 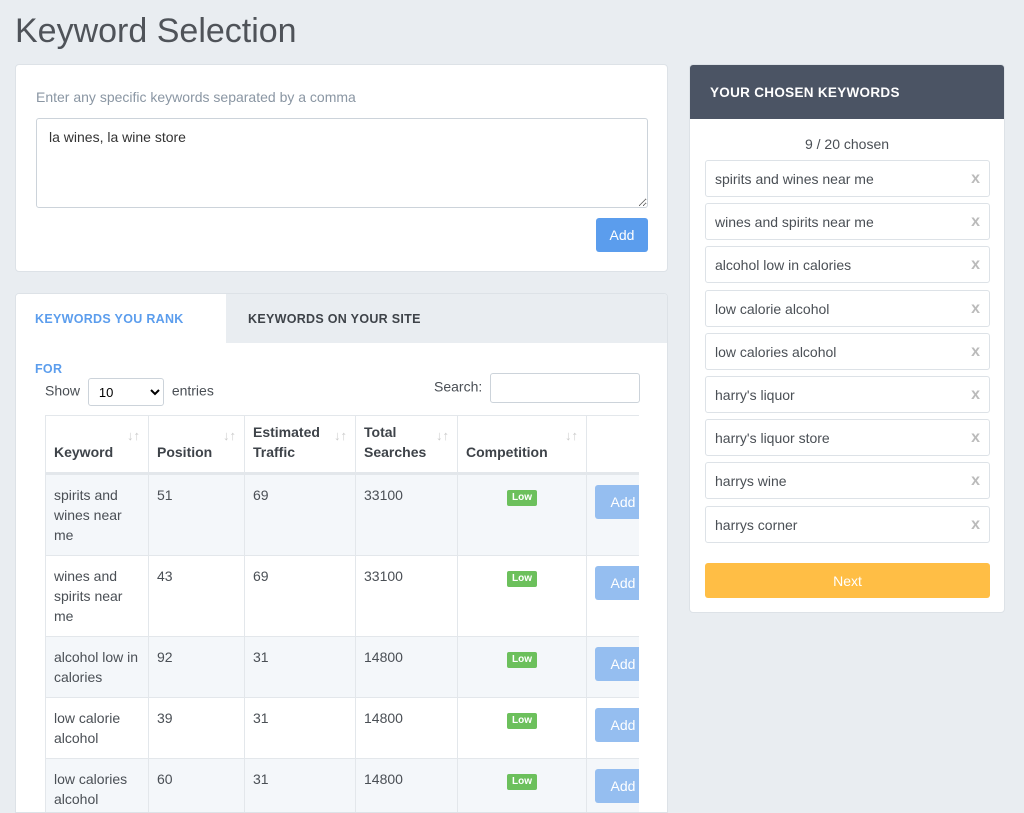 I want to click on table-row: low calories alcohol 60 31 14800 Low Add, so click(x=343, y=786).